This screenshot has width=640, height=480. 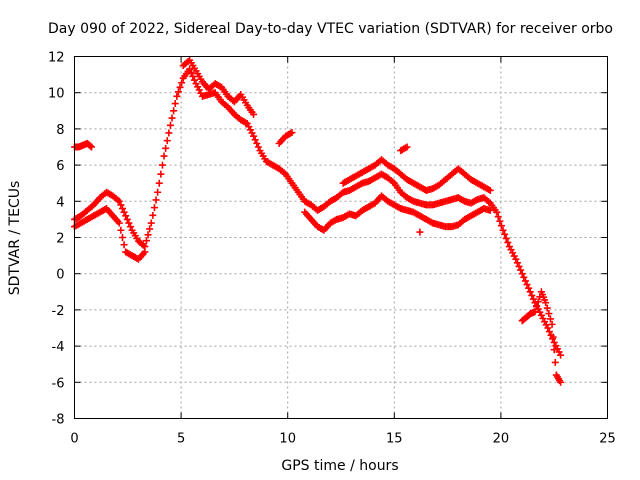 I want to click on y-tick-label: -6, so click(x=58, y=383).